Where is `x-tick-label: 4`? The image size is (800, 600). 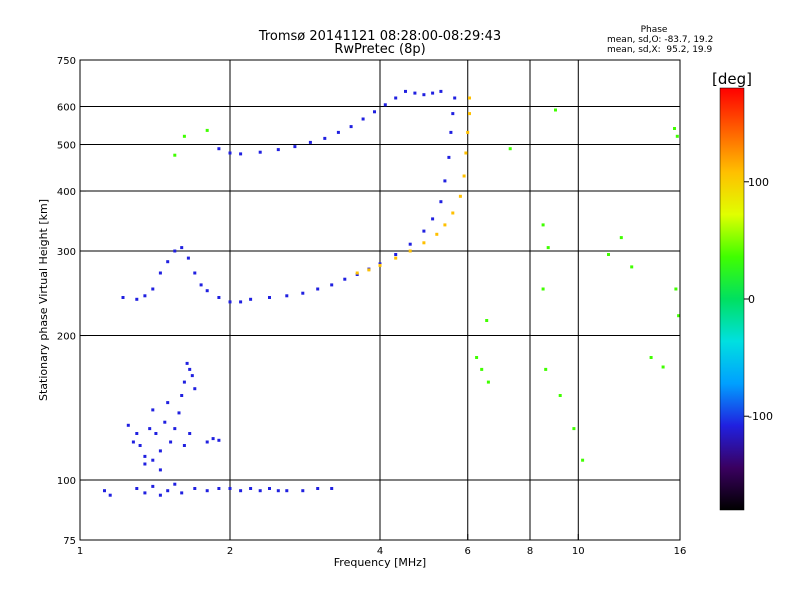
x-tick-label: 4 is located at coordinates (380, 551).